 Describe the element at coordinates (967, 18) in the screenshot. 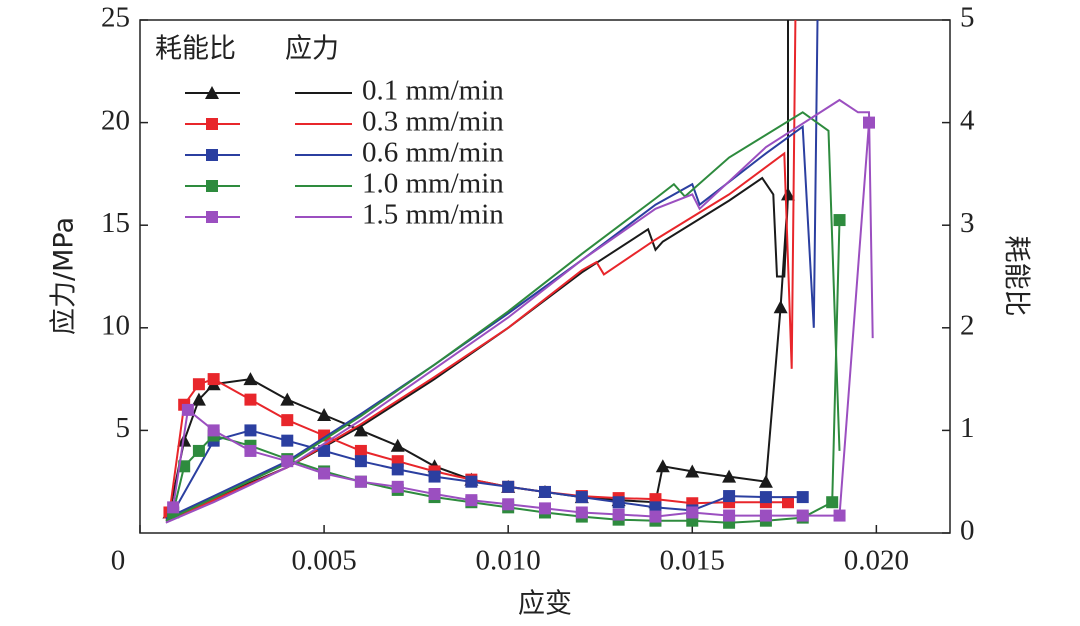

I see `y2-tick-label: 5` at that location.